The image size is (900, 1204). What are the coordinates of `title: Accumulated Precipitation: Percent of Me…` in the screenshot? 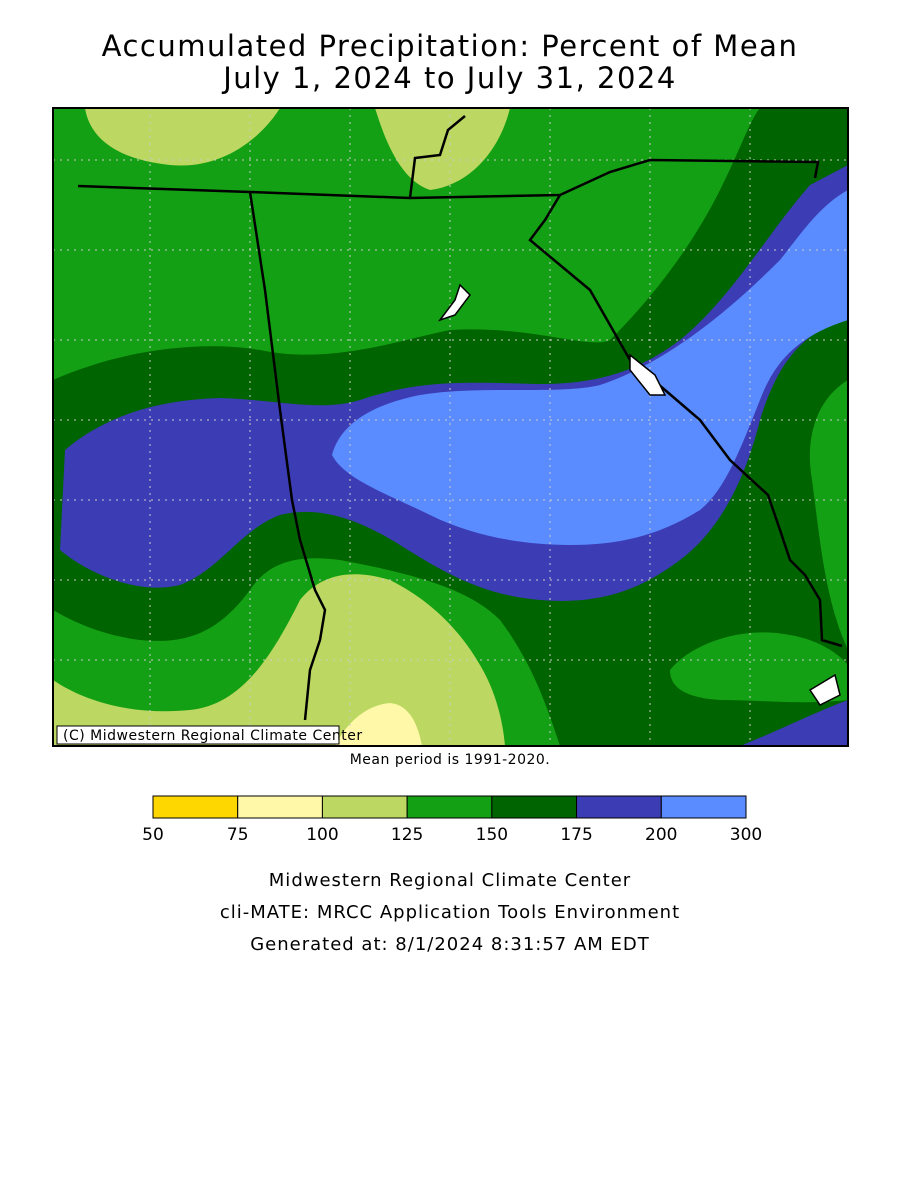 It's located at (450, 46).